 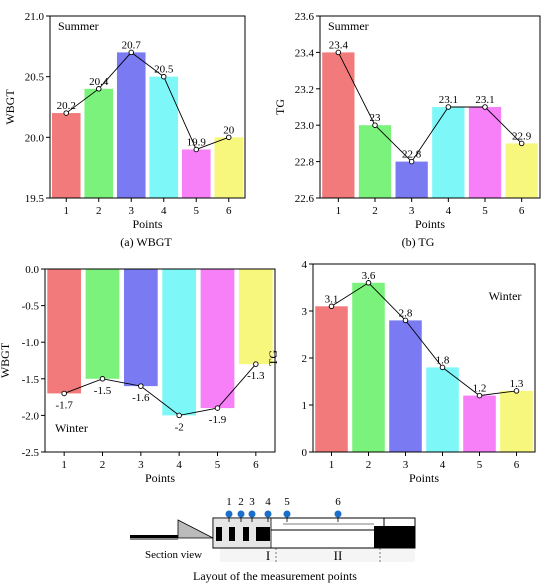 I want to click on x-tick-label-b: 4, so click(x=449, y=211).